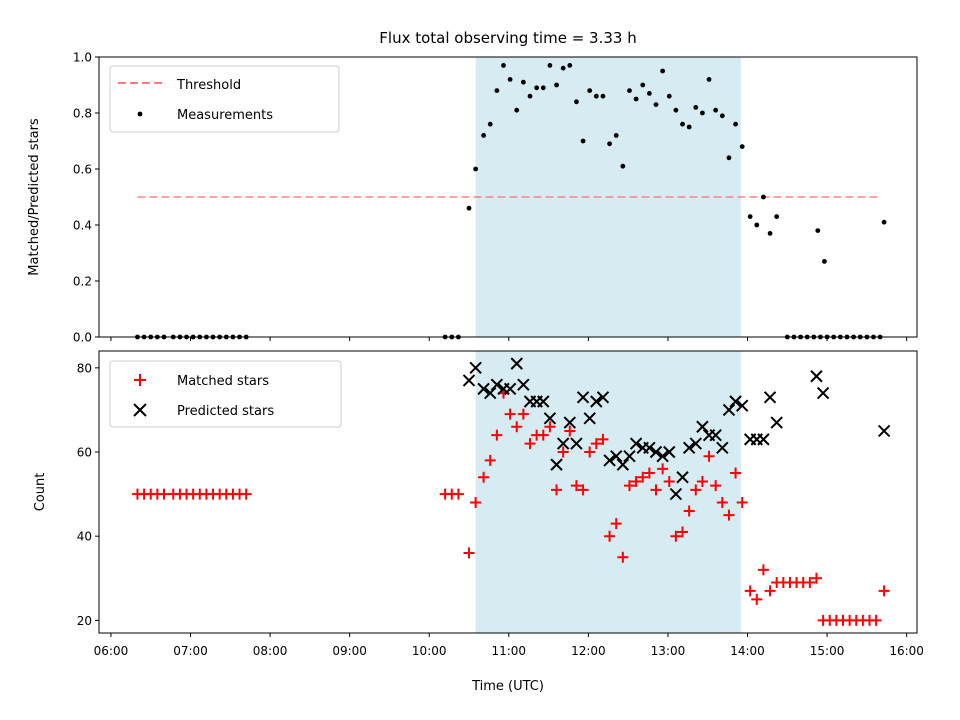  What do you see at coordinates (111, 651) in the screenshot?
I see `x-tick-label: 06:00` at bounding box center [111, 651].